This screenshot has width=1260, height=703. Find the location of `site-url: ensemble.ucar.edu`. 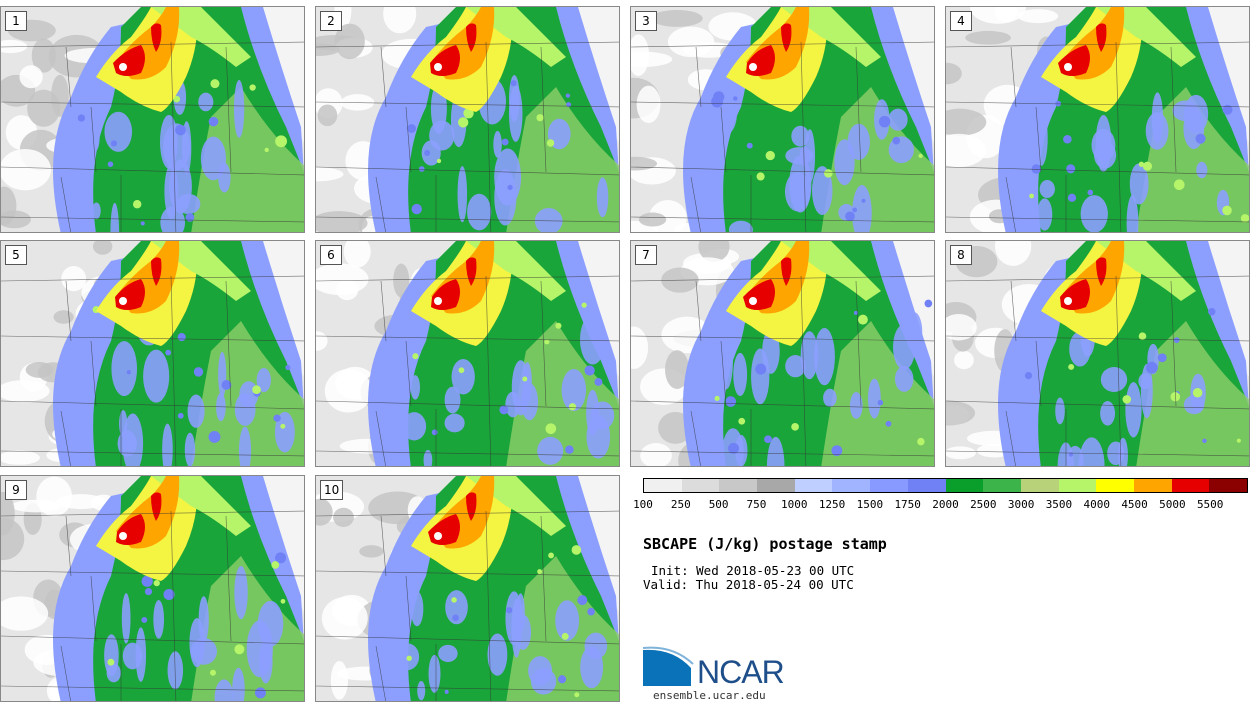

site-url: ensemble.ucar.edu is located at coordinates (709, 695).